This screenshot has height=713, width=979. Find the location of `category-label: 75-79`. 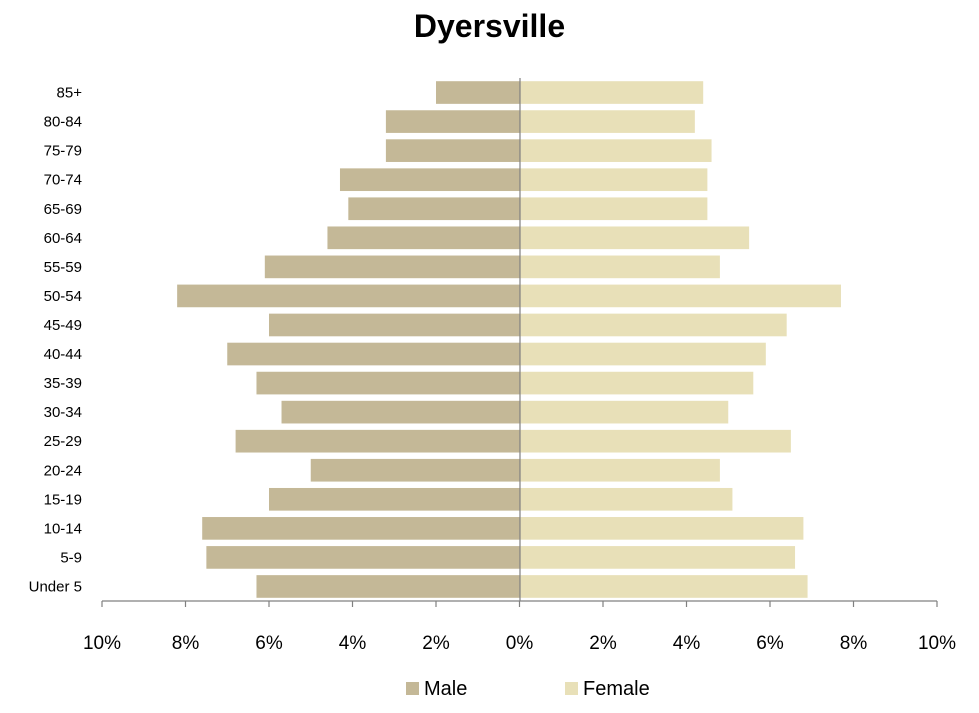

category-label: 75-79 is located at coordinates (63, 151).